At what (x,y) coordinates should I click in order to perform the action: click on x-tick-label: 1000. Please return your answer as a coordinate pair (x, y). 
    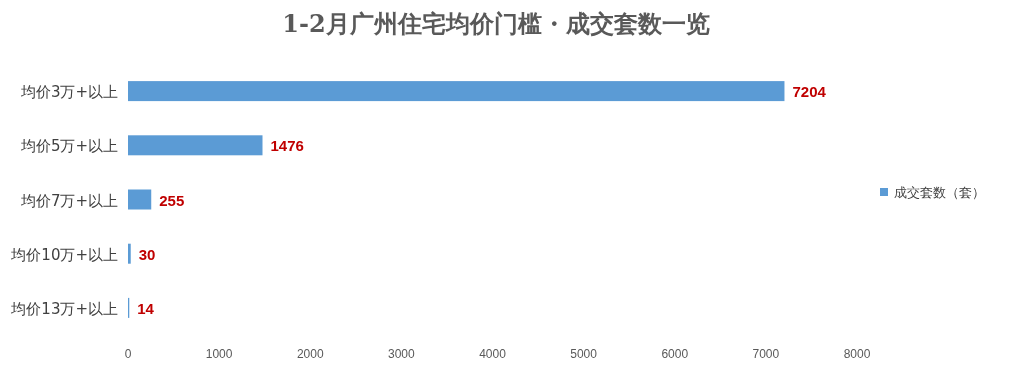
    Looking at the image, I should click on (219, 354).